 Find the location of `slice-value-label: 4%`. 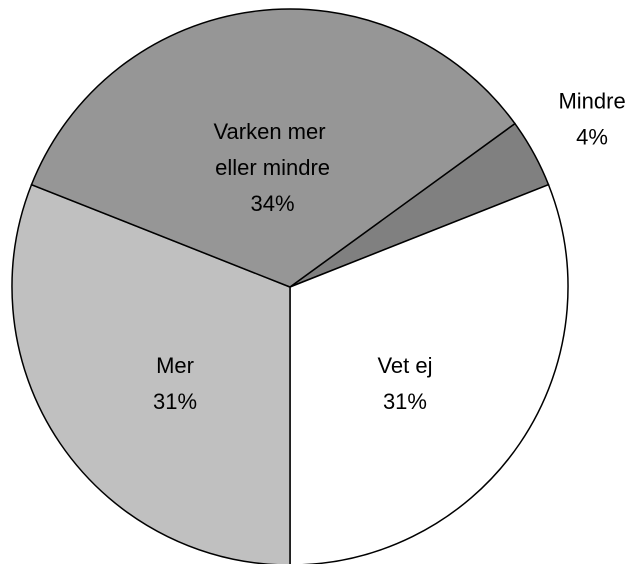

slice-value-label: 4% is located at coordinates (592, 137).